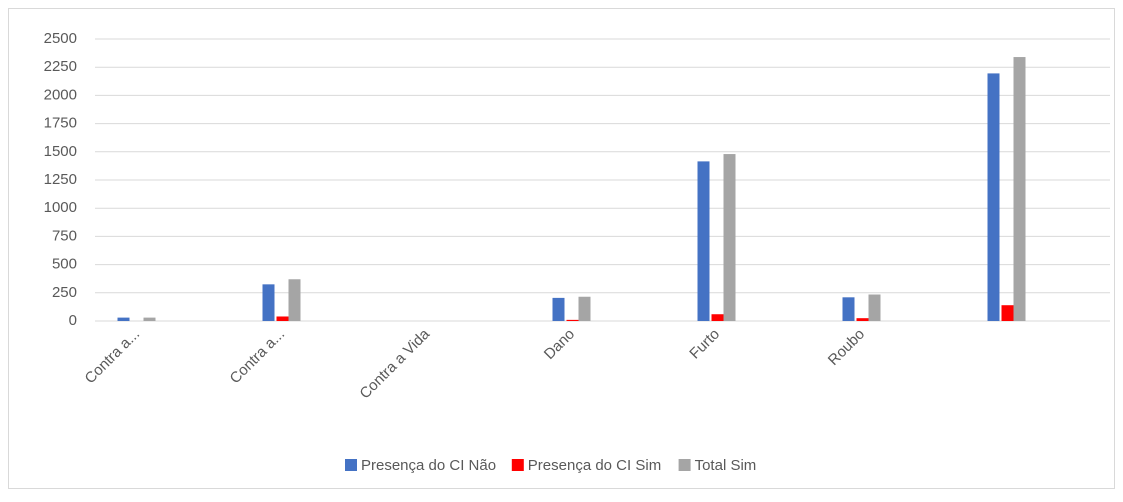  I want to click on y-tick-label: 2250, so click(60, 66).